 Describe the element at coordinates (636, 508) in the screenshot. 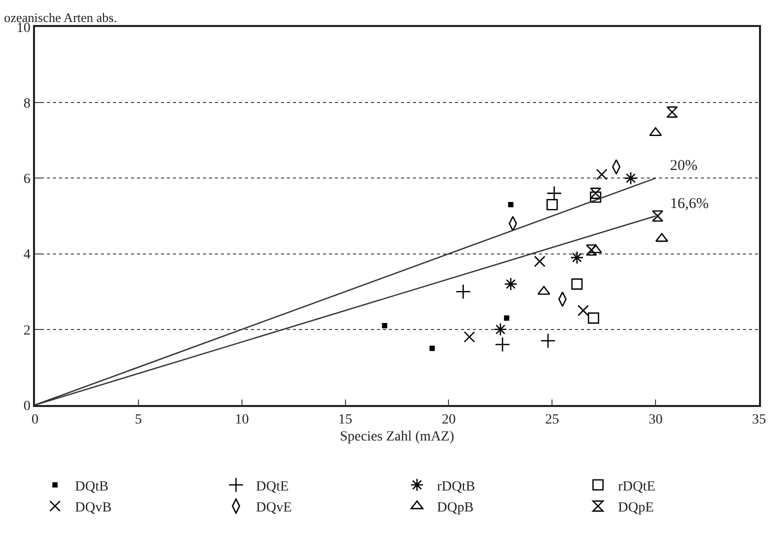

I see `legend-label: DQpE` at that location.